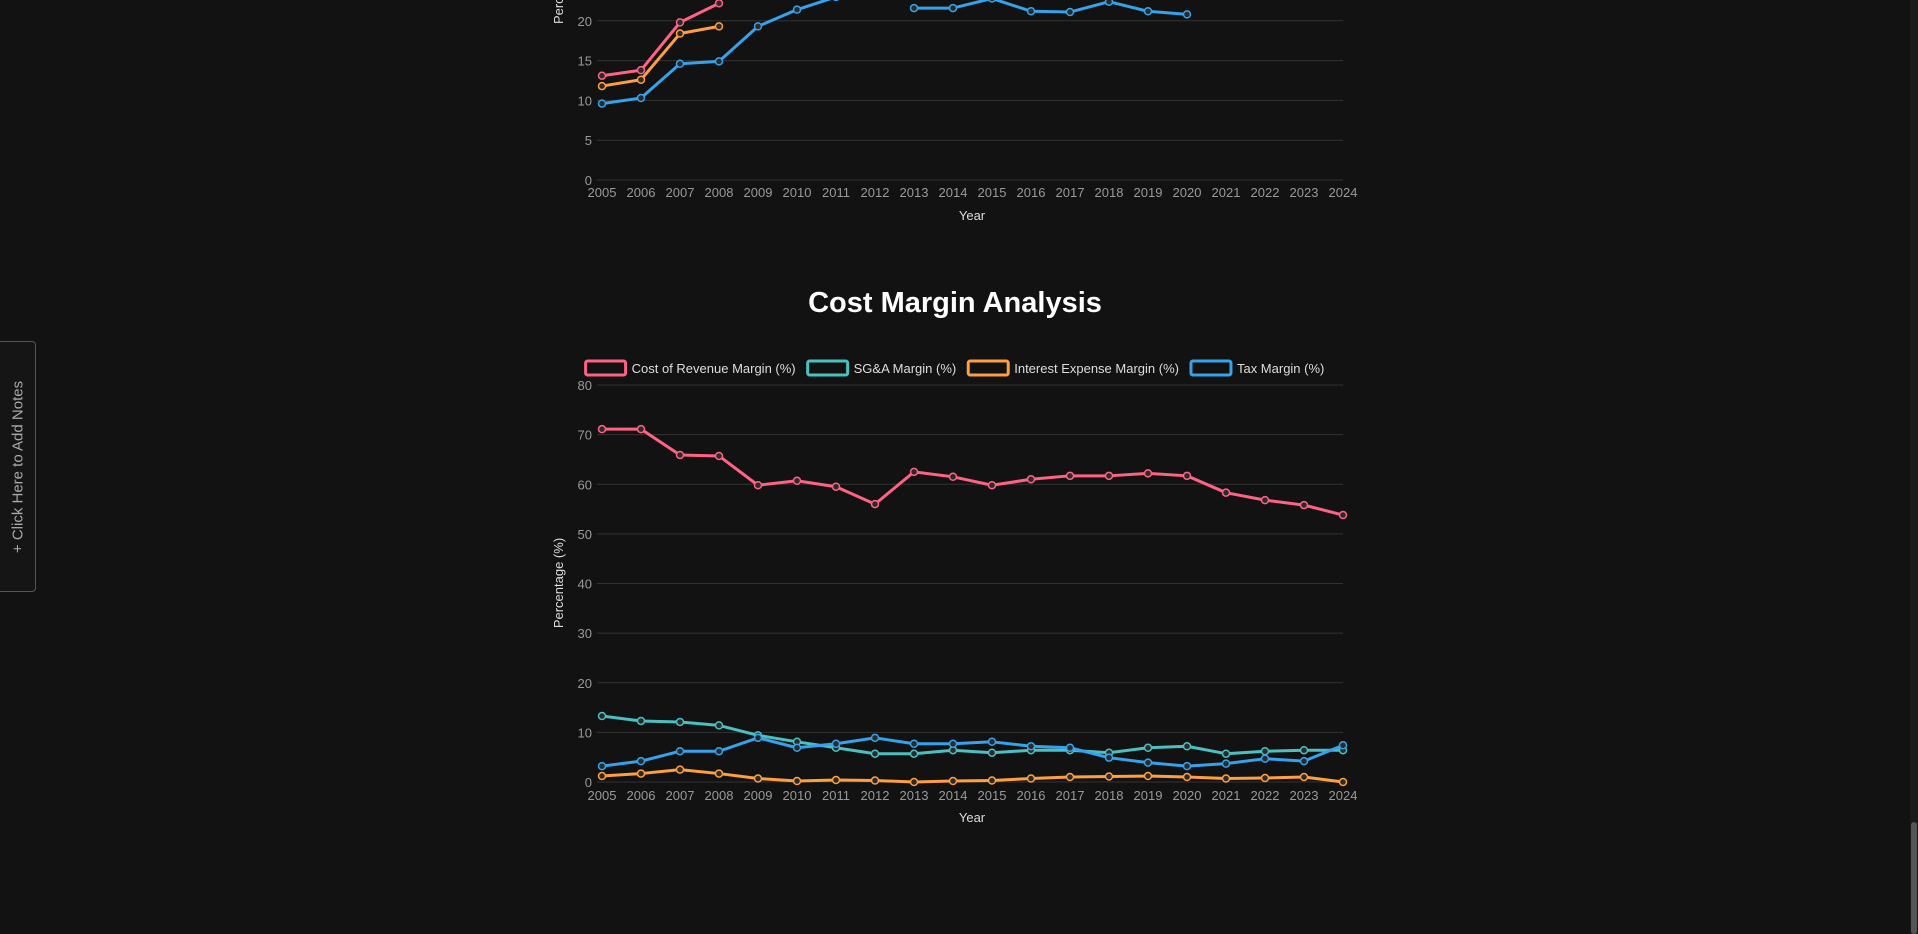  Describe the element at coordinates (585, 584) in the screenshot. I see `y-tick-label: 40` at that location.